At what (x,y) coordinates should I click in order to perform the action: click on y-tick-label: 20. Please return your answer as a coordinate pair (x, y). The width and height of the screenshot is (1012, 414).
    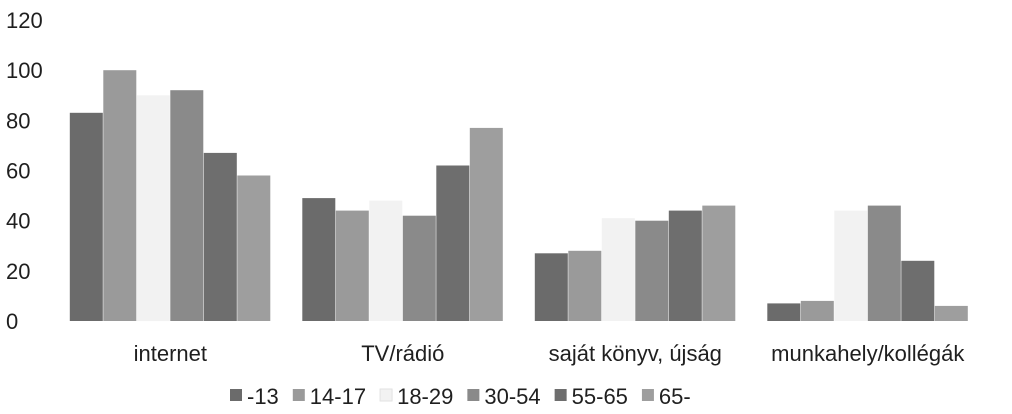
    Looking at the image, I should click on (18, 271).